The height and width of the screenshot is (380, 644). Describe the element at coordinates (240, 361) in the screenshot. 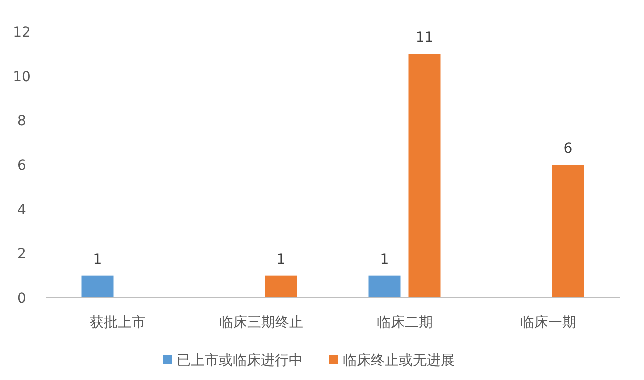

I see `legend-label: 已上市或临床进行中` at that location.